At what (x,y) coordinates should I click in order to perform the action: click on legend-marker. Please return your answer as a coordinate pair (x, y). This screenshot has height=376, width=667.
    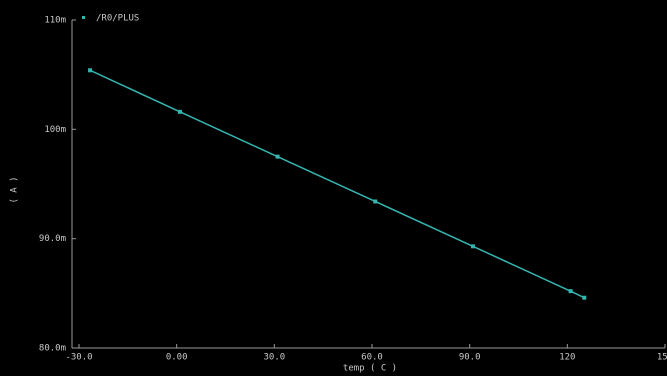
    Looking at the image, I should click on (83, 17).